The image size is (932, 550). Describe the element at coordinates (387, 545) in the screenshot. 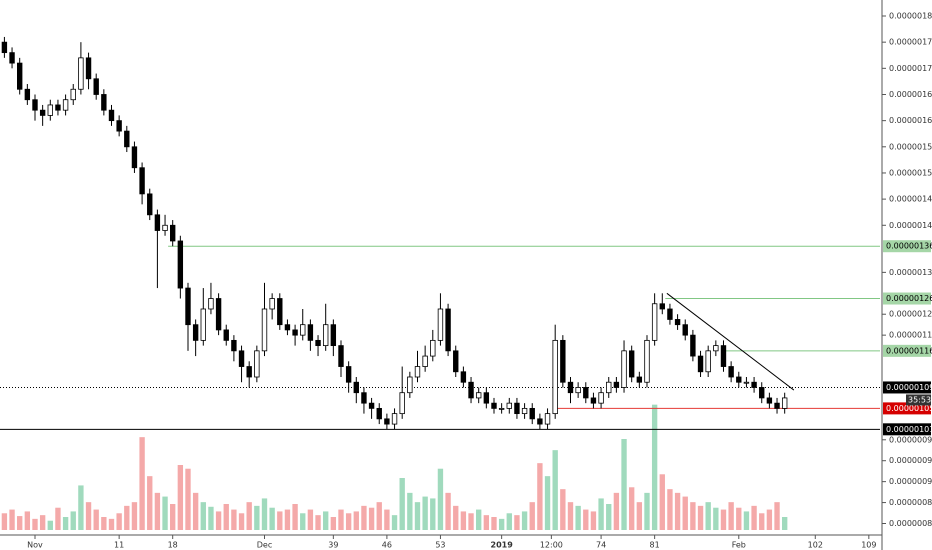

I see `x-tick-label: 46` at that location.